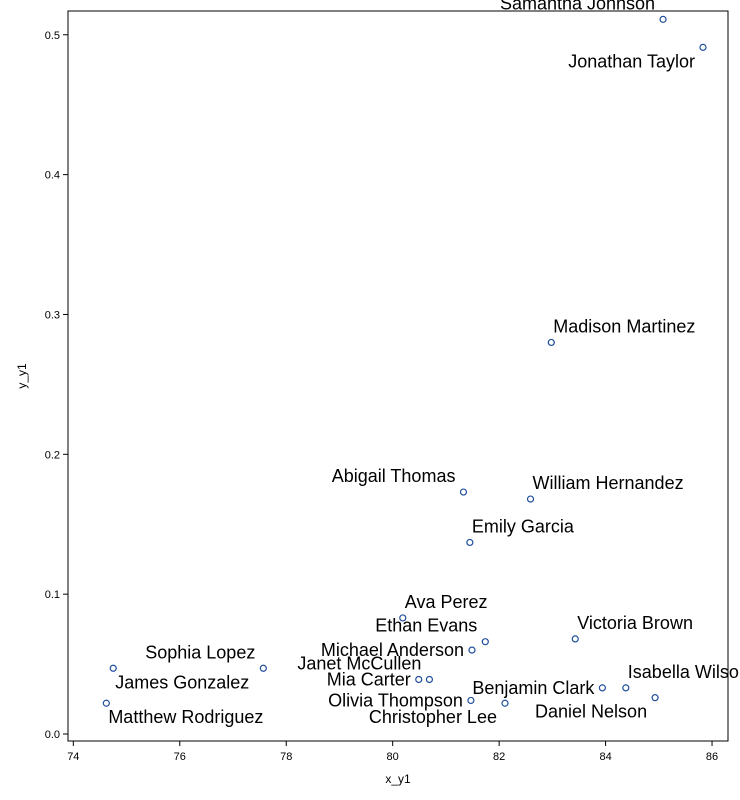  I want to click on x-tick-label: 82, so click(499, 757).